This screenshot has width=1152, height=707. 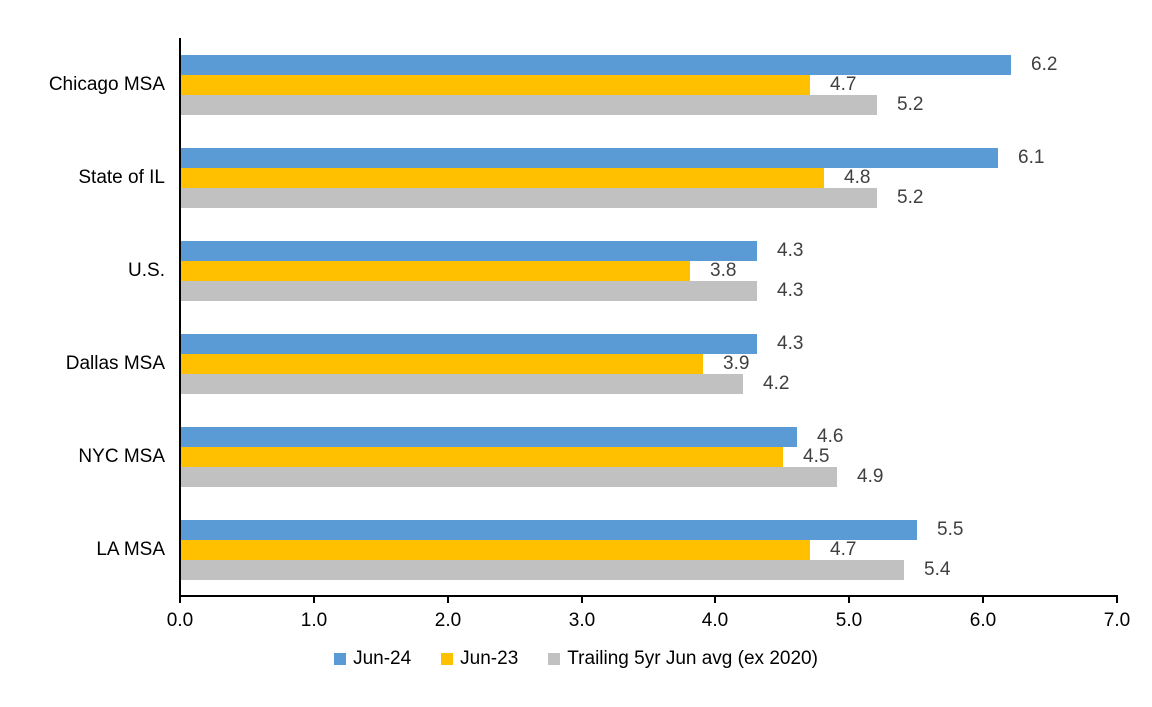 I want to click on data-label: 3.9, so click(x=736, y=363).